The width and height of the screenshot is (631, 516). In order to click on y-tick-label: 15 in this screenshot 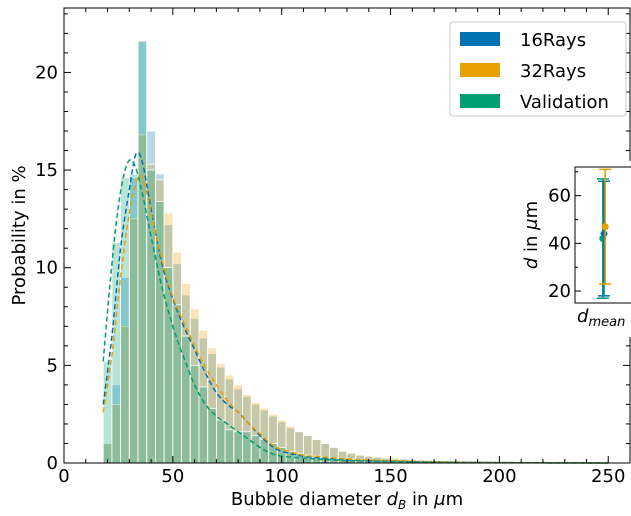, I will do `click(46, 170)`.